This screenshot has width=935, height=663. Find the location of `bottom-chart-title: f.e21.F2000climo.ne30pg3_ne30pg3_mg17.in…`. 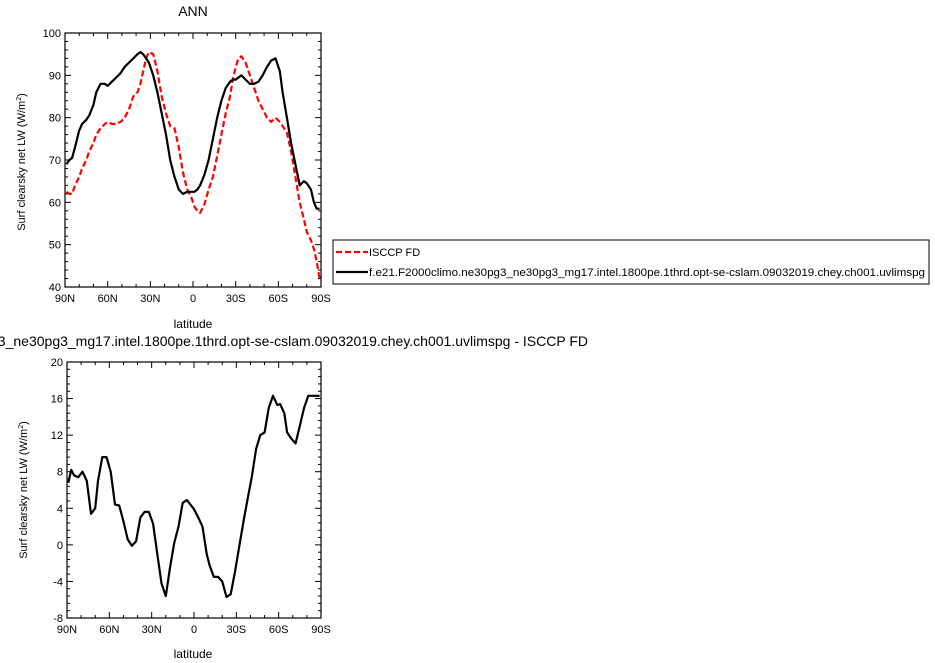

bottom-chart-title: f.e21.F2000climo.ne30pg3_ne30pg3_mg17.in… is located at coordinates (294, 341).